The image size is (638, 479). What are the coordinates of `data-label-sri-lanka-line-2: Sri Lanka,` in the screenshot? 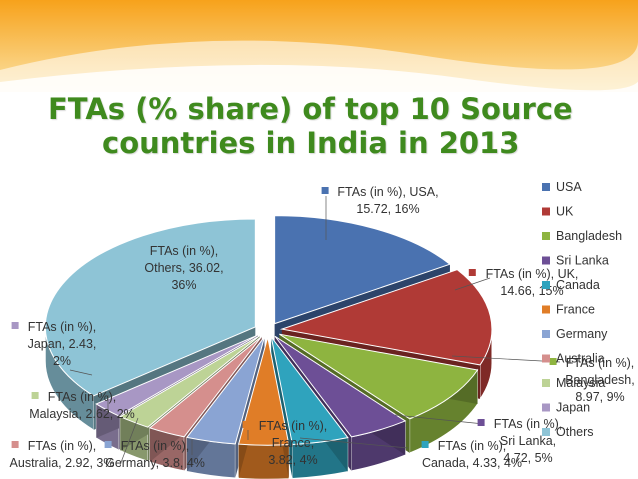 It's located at (528, 441).